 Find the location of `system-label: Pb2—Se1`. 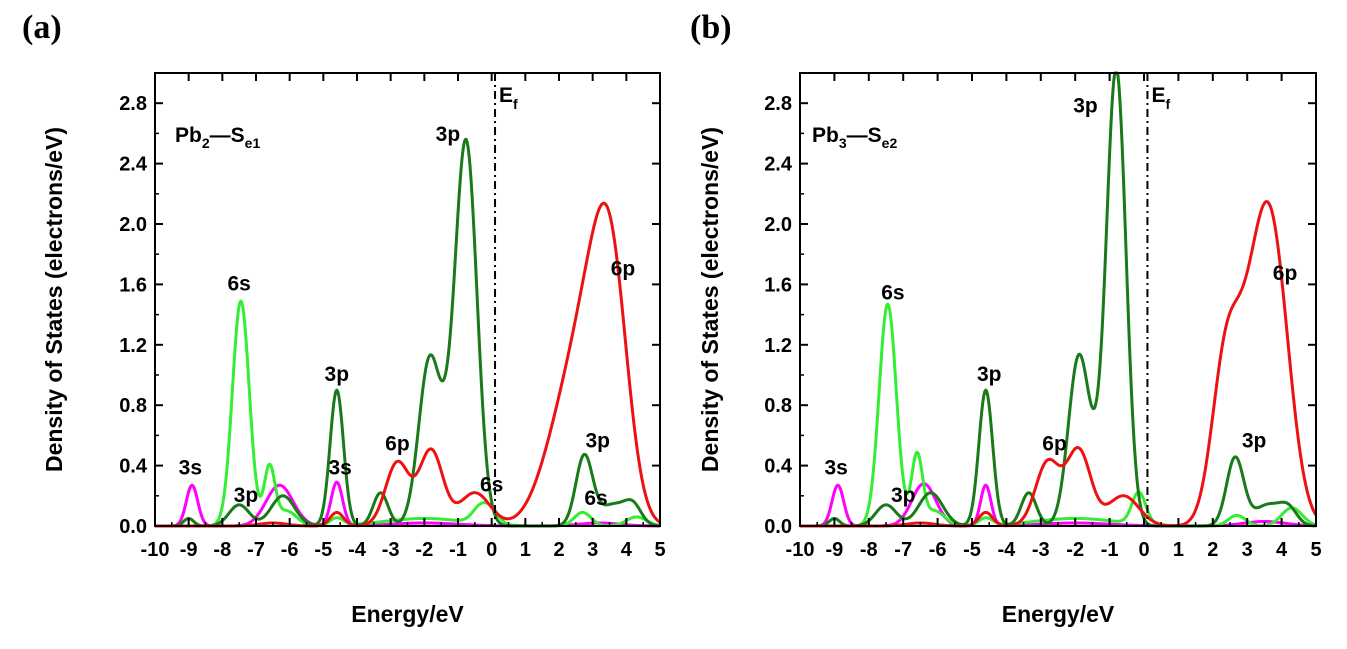

system-label: Pb2—Se1 is located at coordinates (217, 137).